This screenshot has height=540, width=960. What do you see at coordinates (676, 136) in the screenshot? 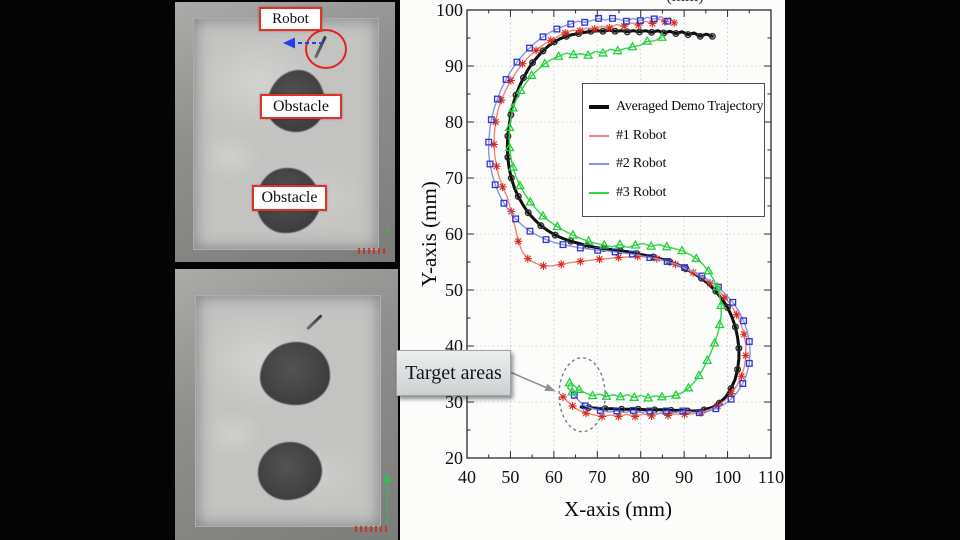
I see `legend-item: #1 Robot` at bounding box center [676, 136].